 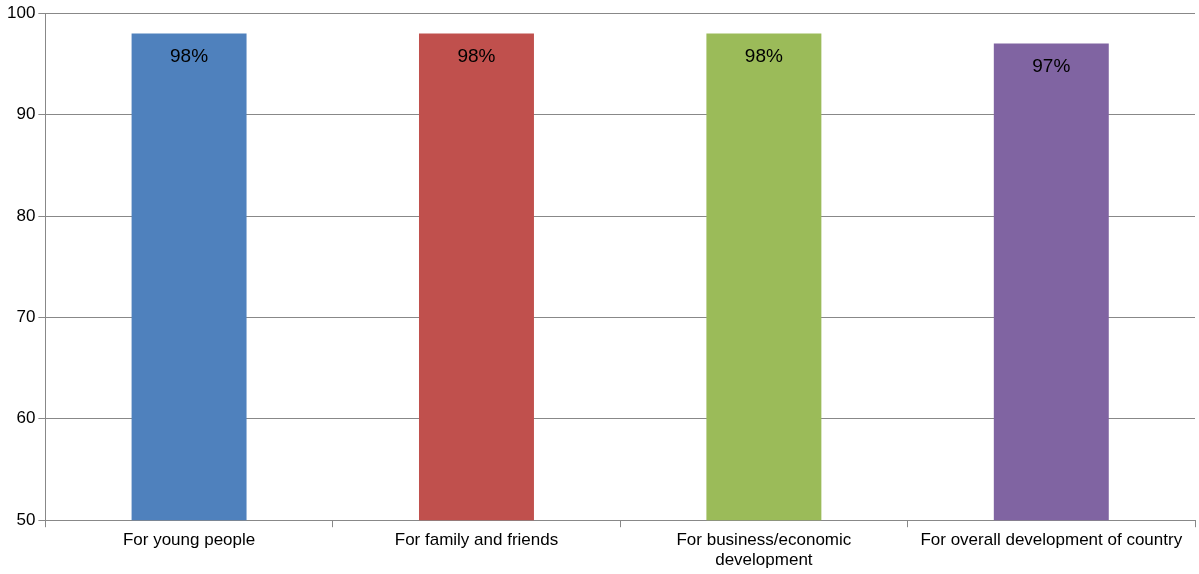 I want to click on y-tick-label: 100, so click(x=21, y=12).